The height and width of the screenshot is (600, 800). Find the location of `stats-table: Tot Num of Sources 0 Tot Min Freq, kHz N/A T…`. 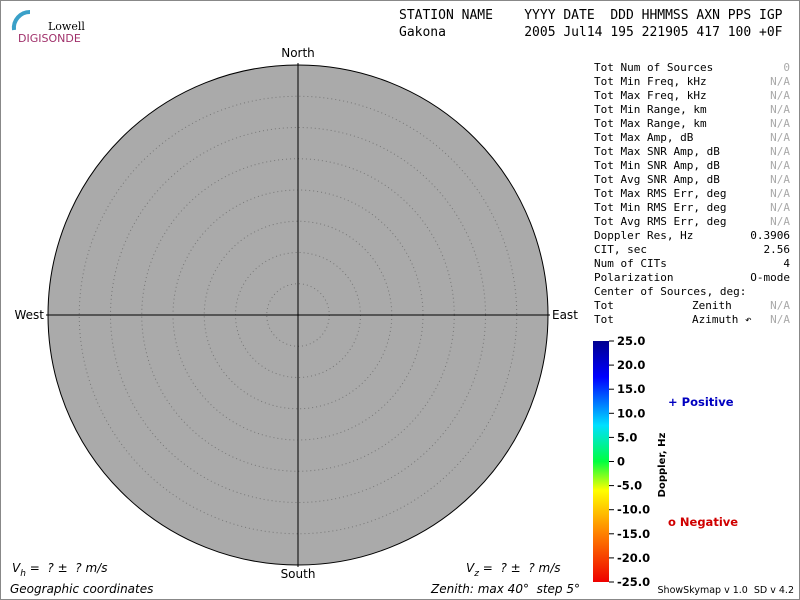

stats-table: Tot Num of Sources 0 Tot Min Freq, kHz N/A T… is located at coordinates (692, 193).